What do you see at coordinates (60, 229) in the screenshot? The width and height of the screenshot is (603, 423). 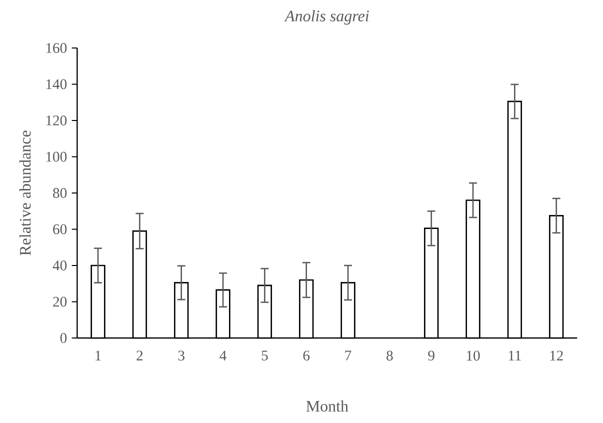 I see `y-tick-label: 60` at bounding box center [60, 229].